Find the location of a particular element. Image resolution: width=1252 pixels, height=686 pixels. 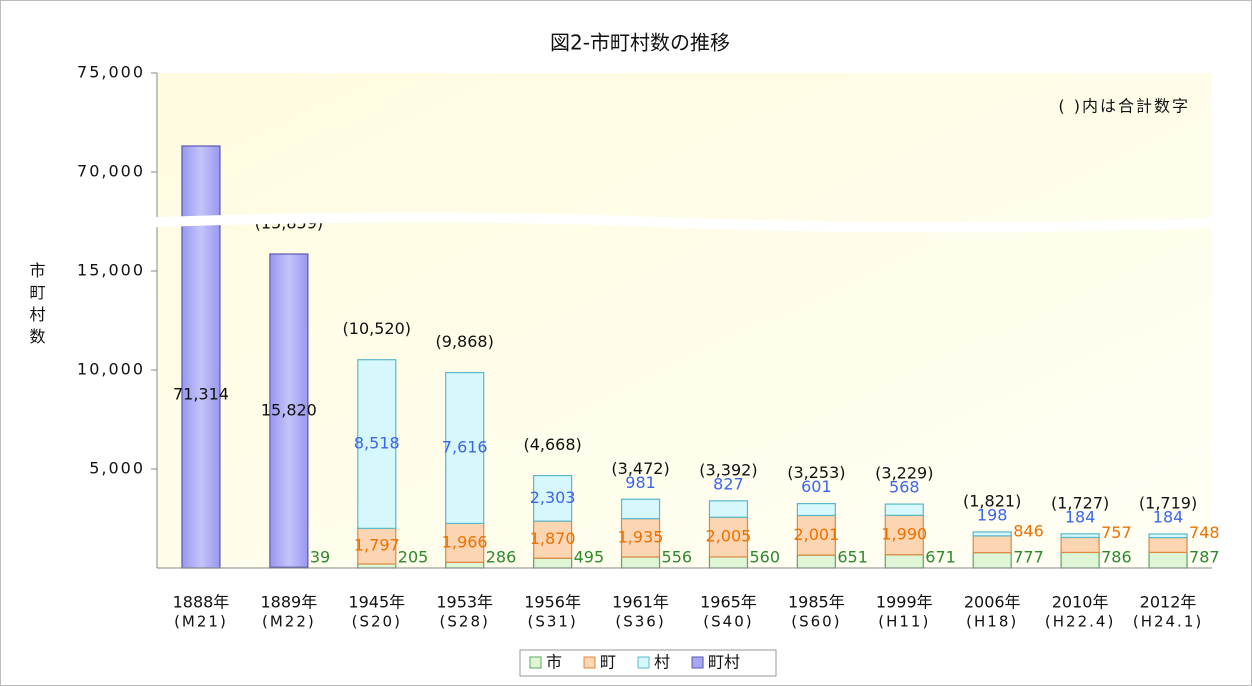

x-tick-sublabel: (S31) is located at coordinates (552, 622).